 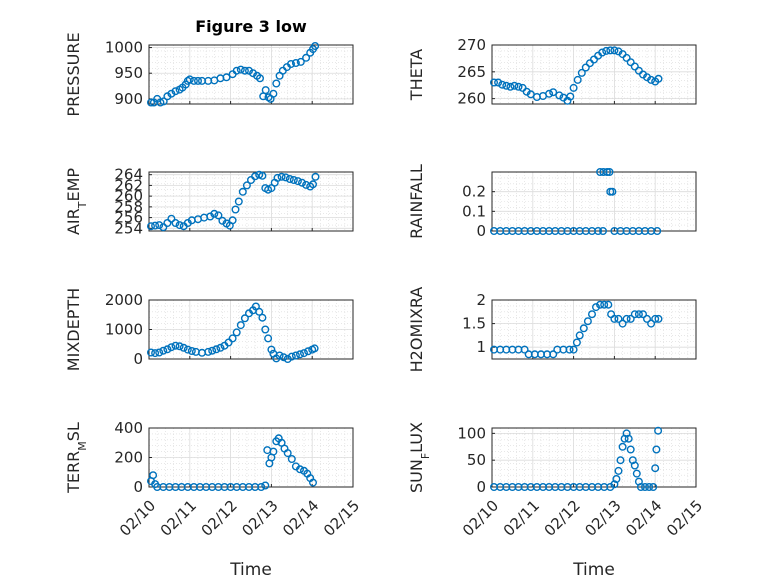 What do you see at coordinates (419, 457) in the screenshot?
I see `y-axis-label: SUNFLUX` at bounding box center [419, 457].